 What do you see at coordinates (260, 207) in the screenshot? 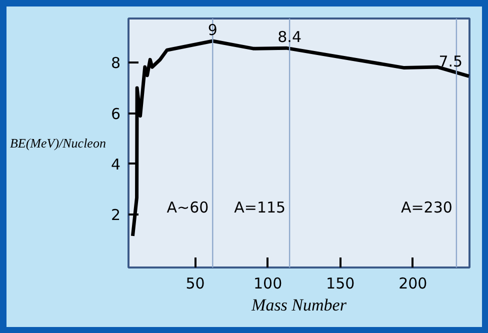
I see `ref-line-label: A=115` at bounding box center [260, 207].